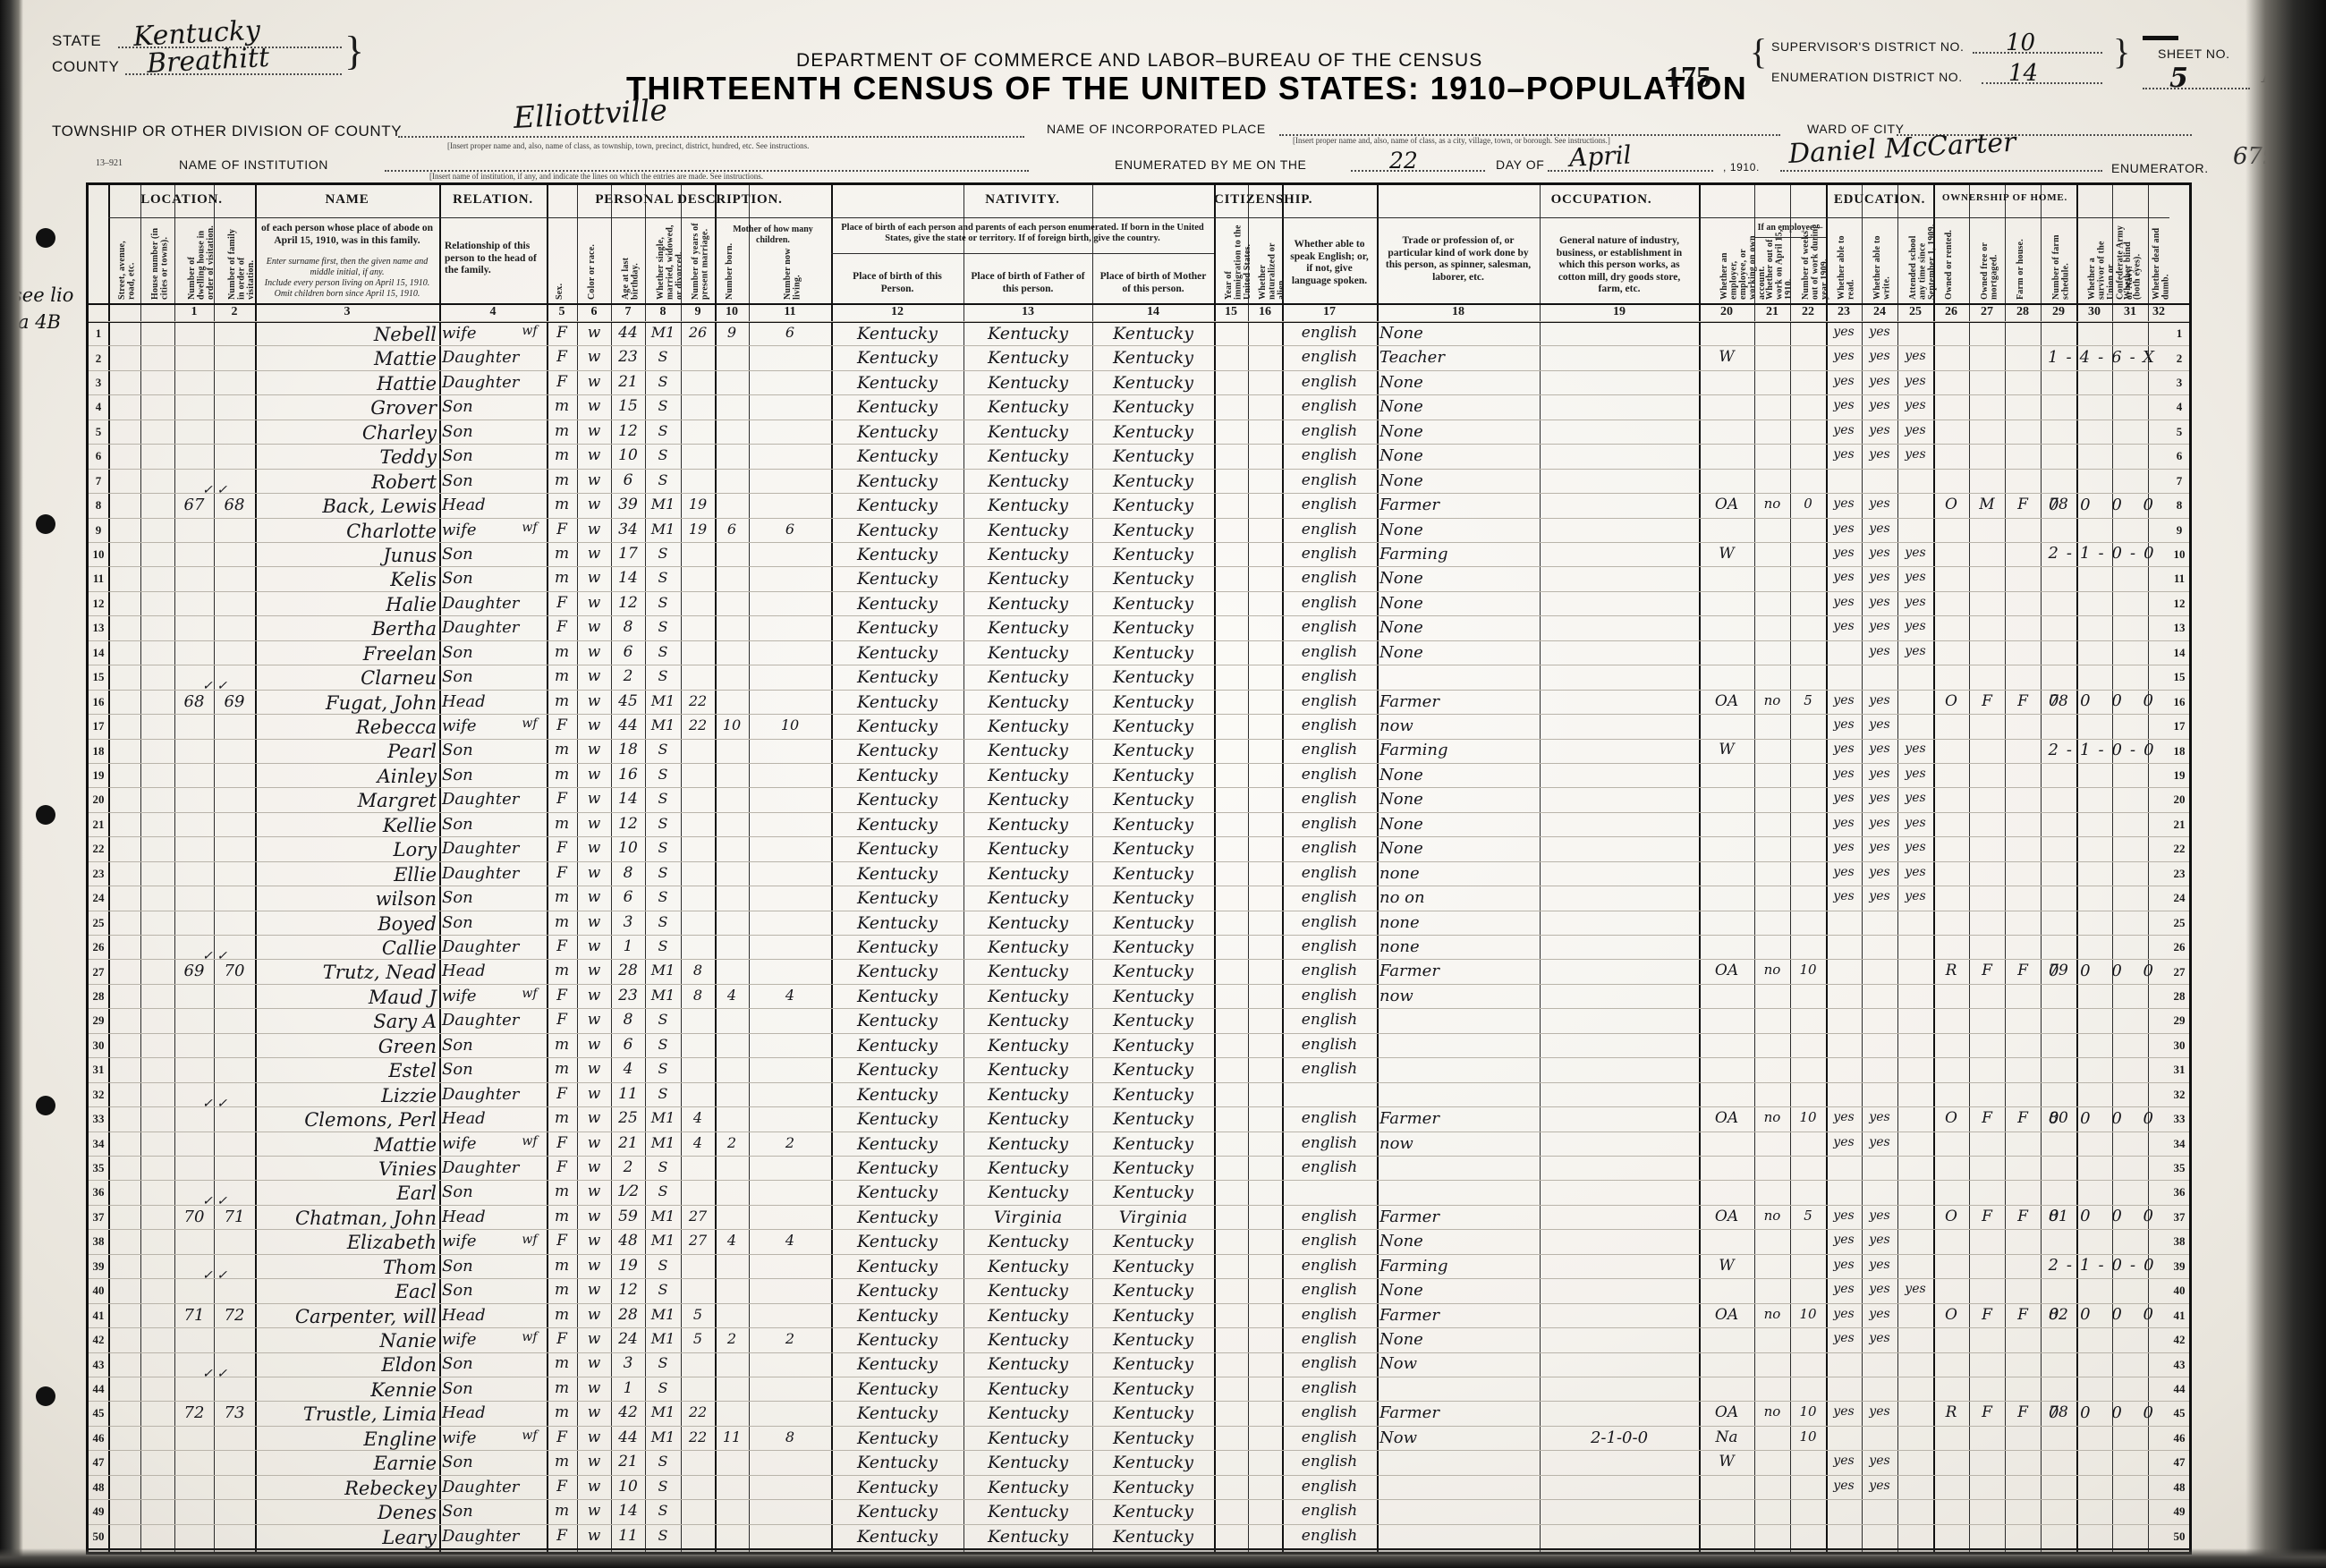  Describe the element at coordinates (1951, 504) in the screenshot. I see `cell-owned-rented: O` at that location.